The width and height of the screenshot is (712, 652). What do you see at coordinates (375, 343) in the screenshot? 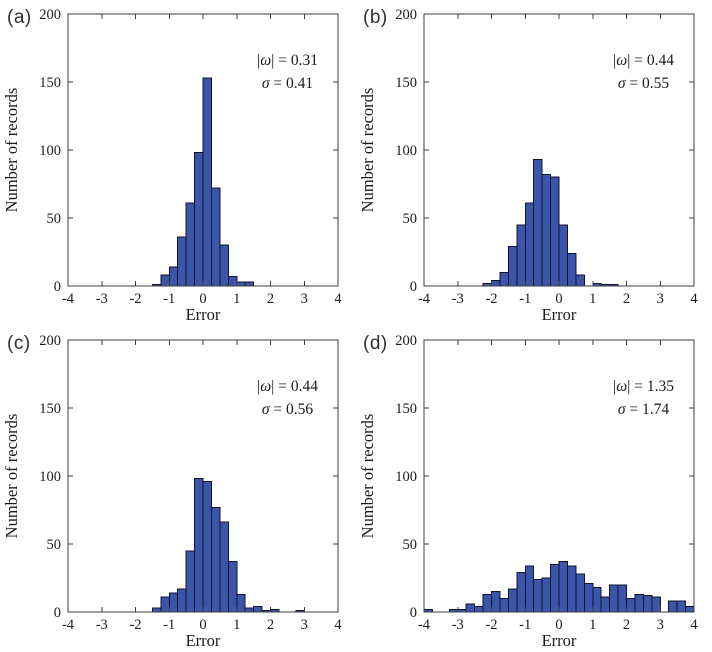
I see `panel-letter-d: (d)` at bounding box center [375, 343].